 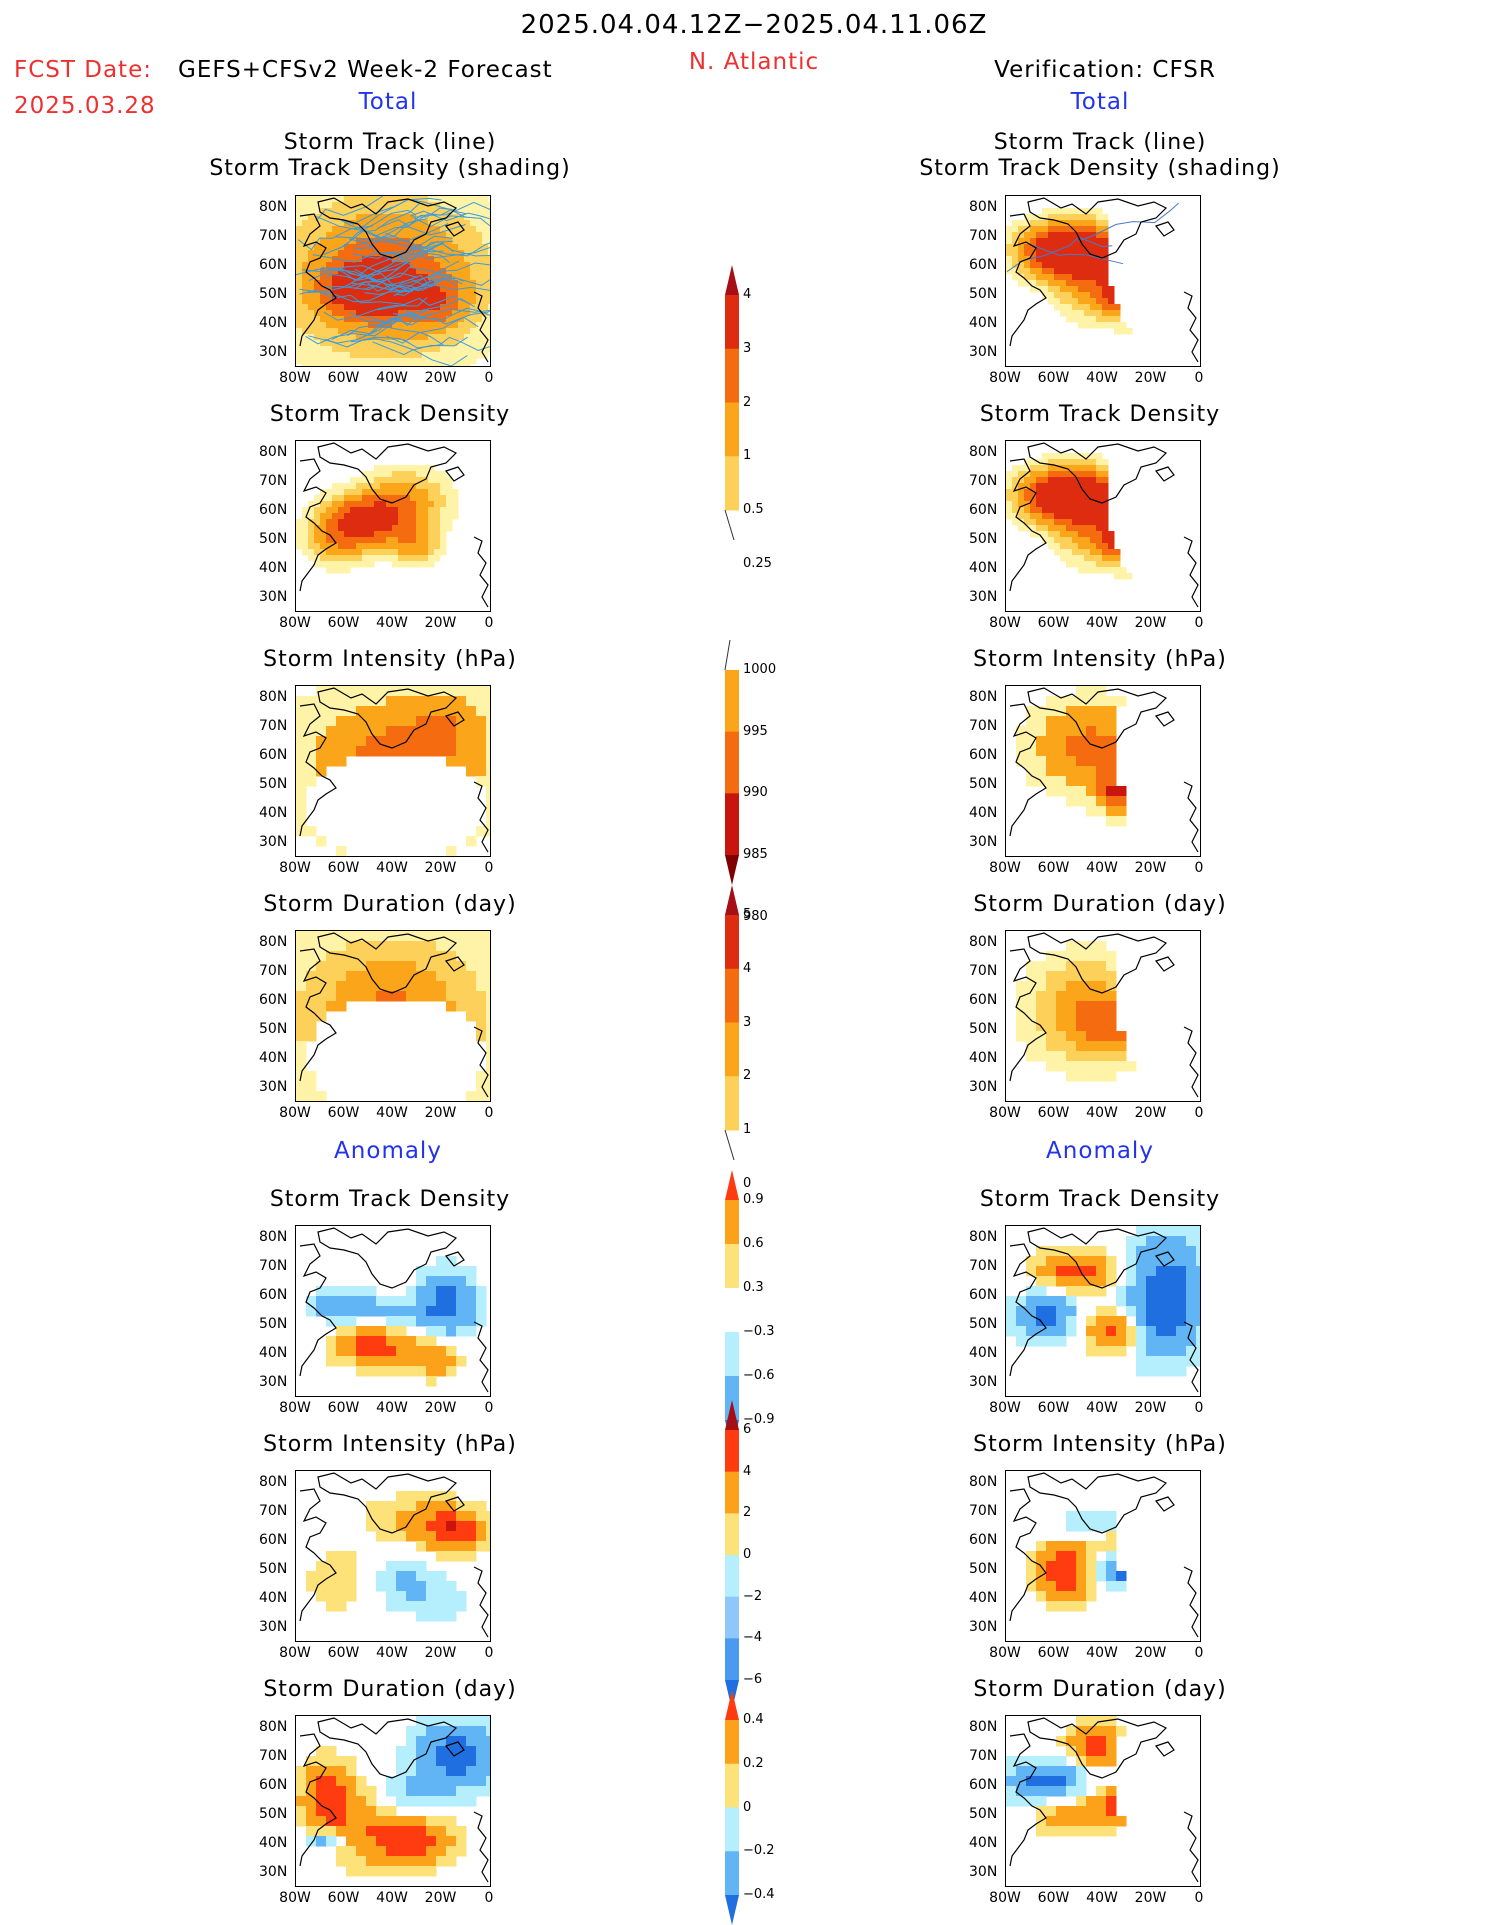 I want to click on lat-tick-label: 50N, so click(x=983, y=294).